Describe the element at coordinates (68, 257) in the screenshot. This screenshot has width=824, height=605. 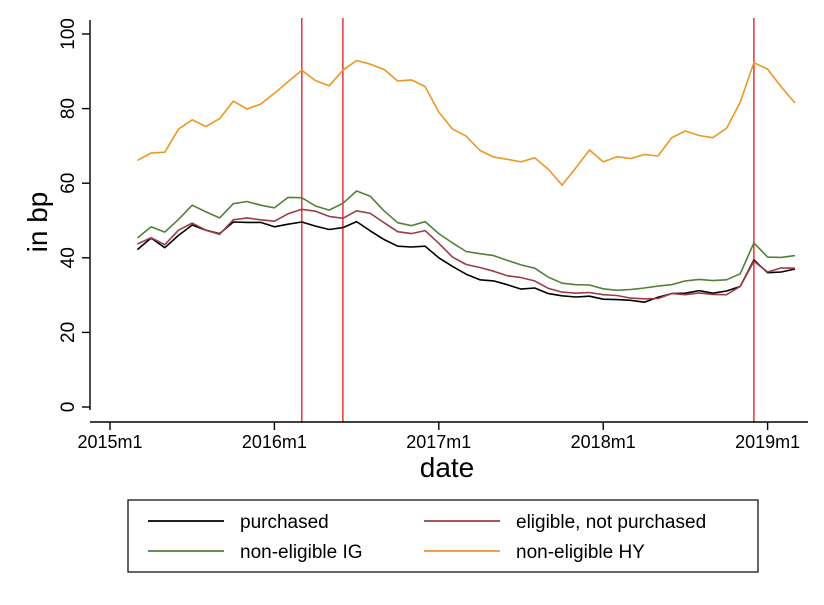
I see `y-tick-label: 40` at that location.